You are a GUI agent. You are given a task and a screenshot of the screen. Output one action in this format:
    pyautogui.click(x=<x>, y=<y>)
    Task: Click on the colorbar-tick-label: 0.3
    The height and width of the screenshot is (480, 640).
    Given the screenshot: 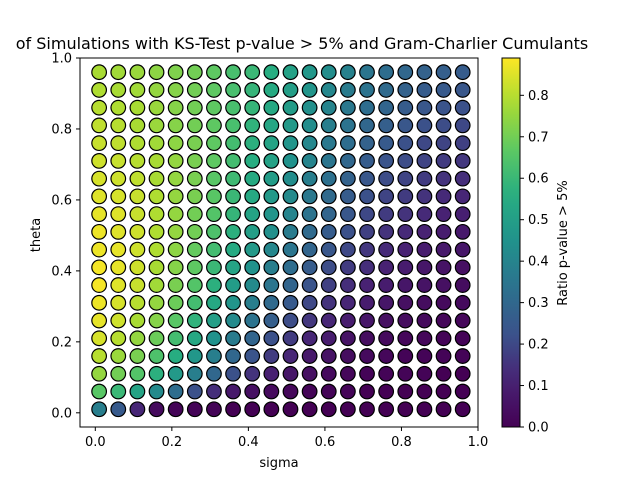 What is the action you would take?
    pyautogui.click(x=538, y=303)
    